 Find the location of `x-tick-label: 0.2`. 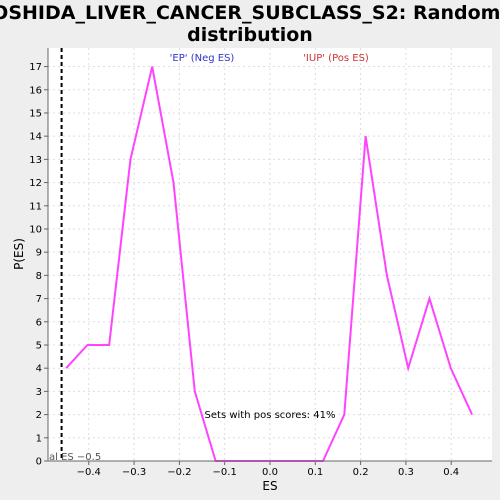

x-tick-label: 0.2 is located at coordinates (361, 472).